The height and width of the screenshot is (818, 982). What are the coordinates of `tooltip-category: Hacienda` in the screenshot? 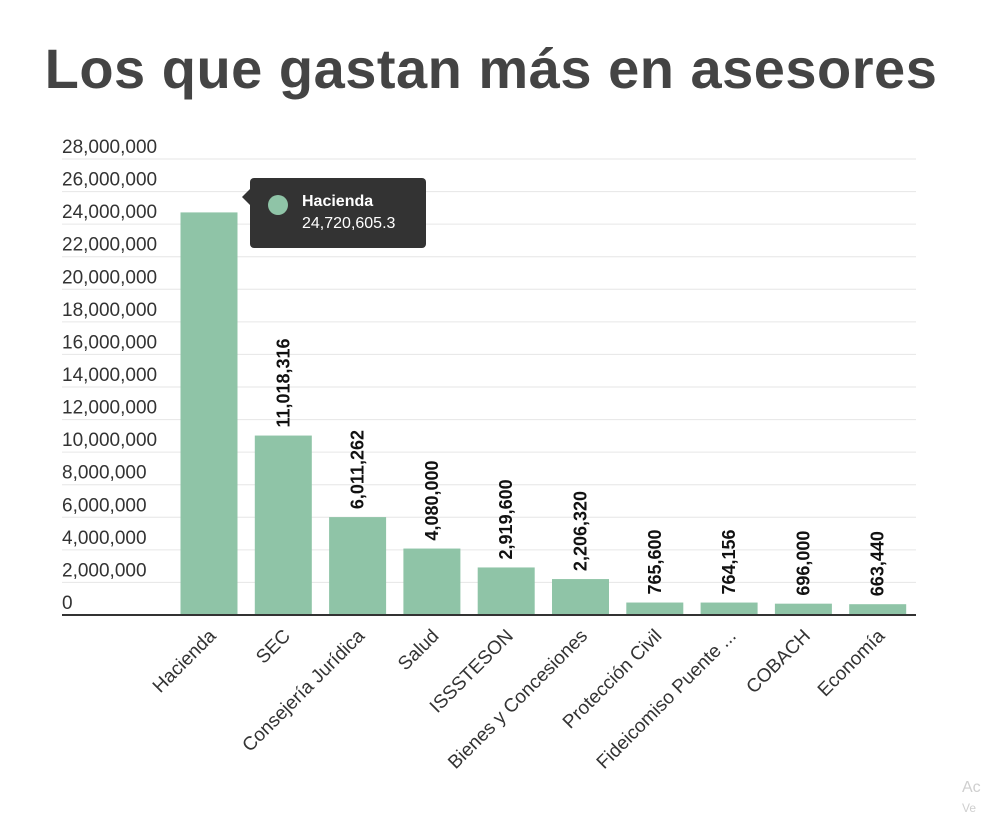 It's located at (338, 201).